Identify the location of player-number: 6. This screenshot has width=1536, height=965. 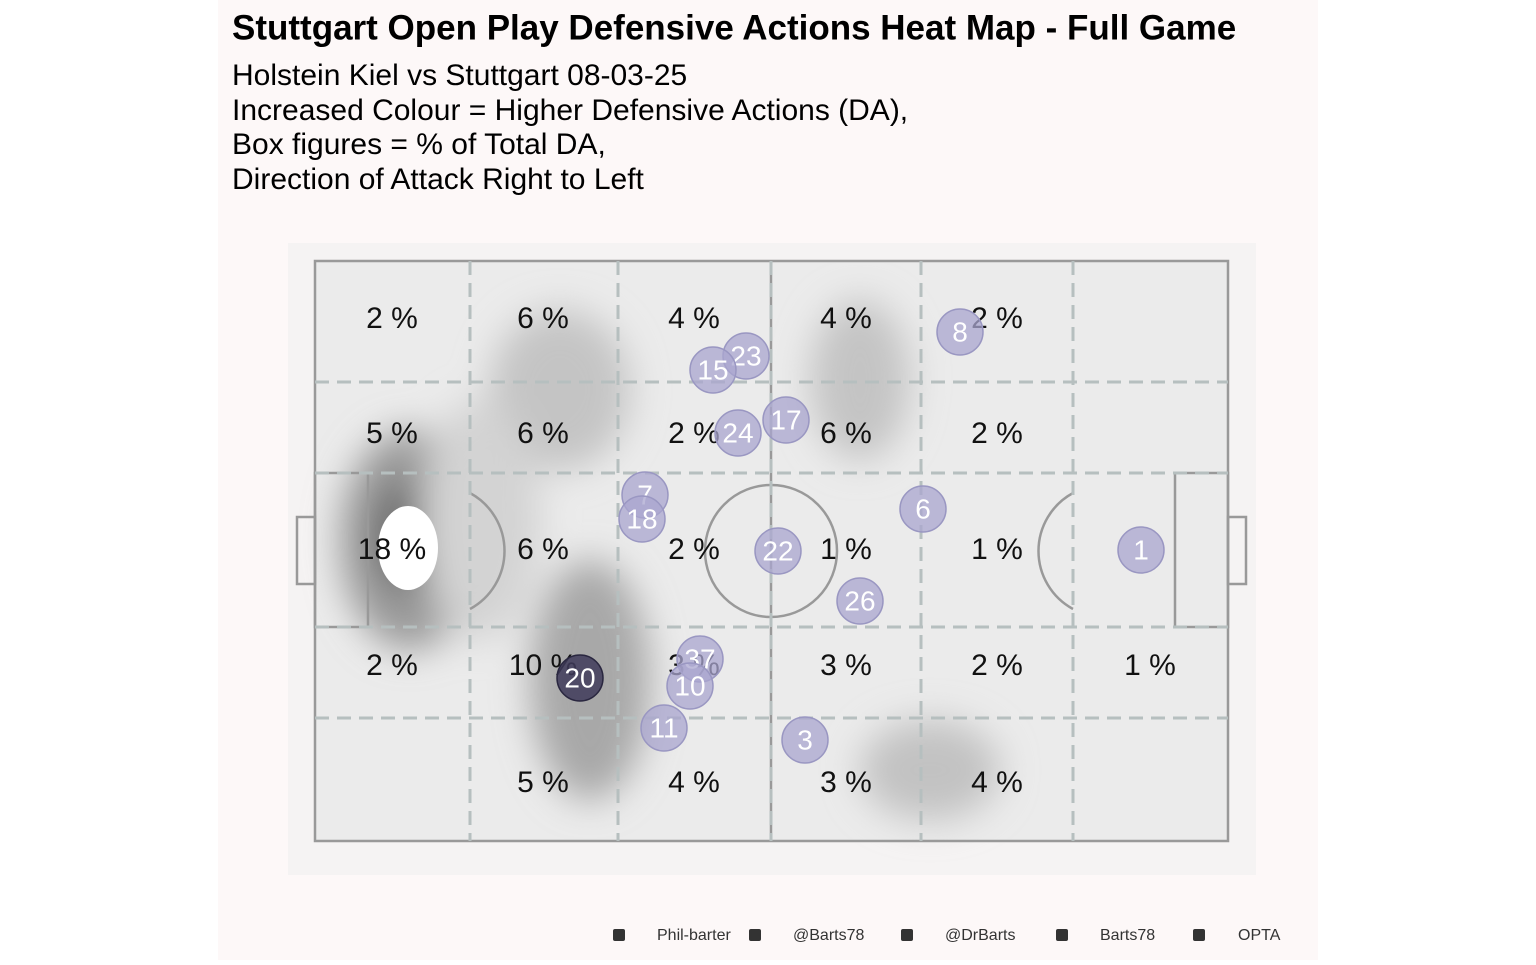
(923, 508).